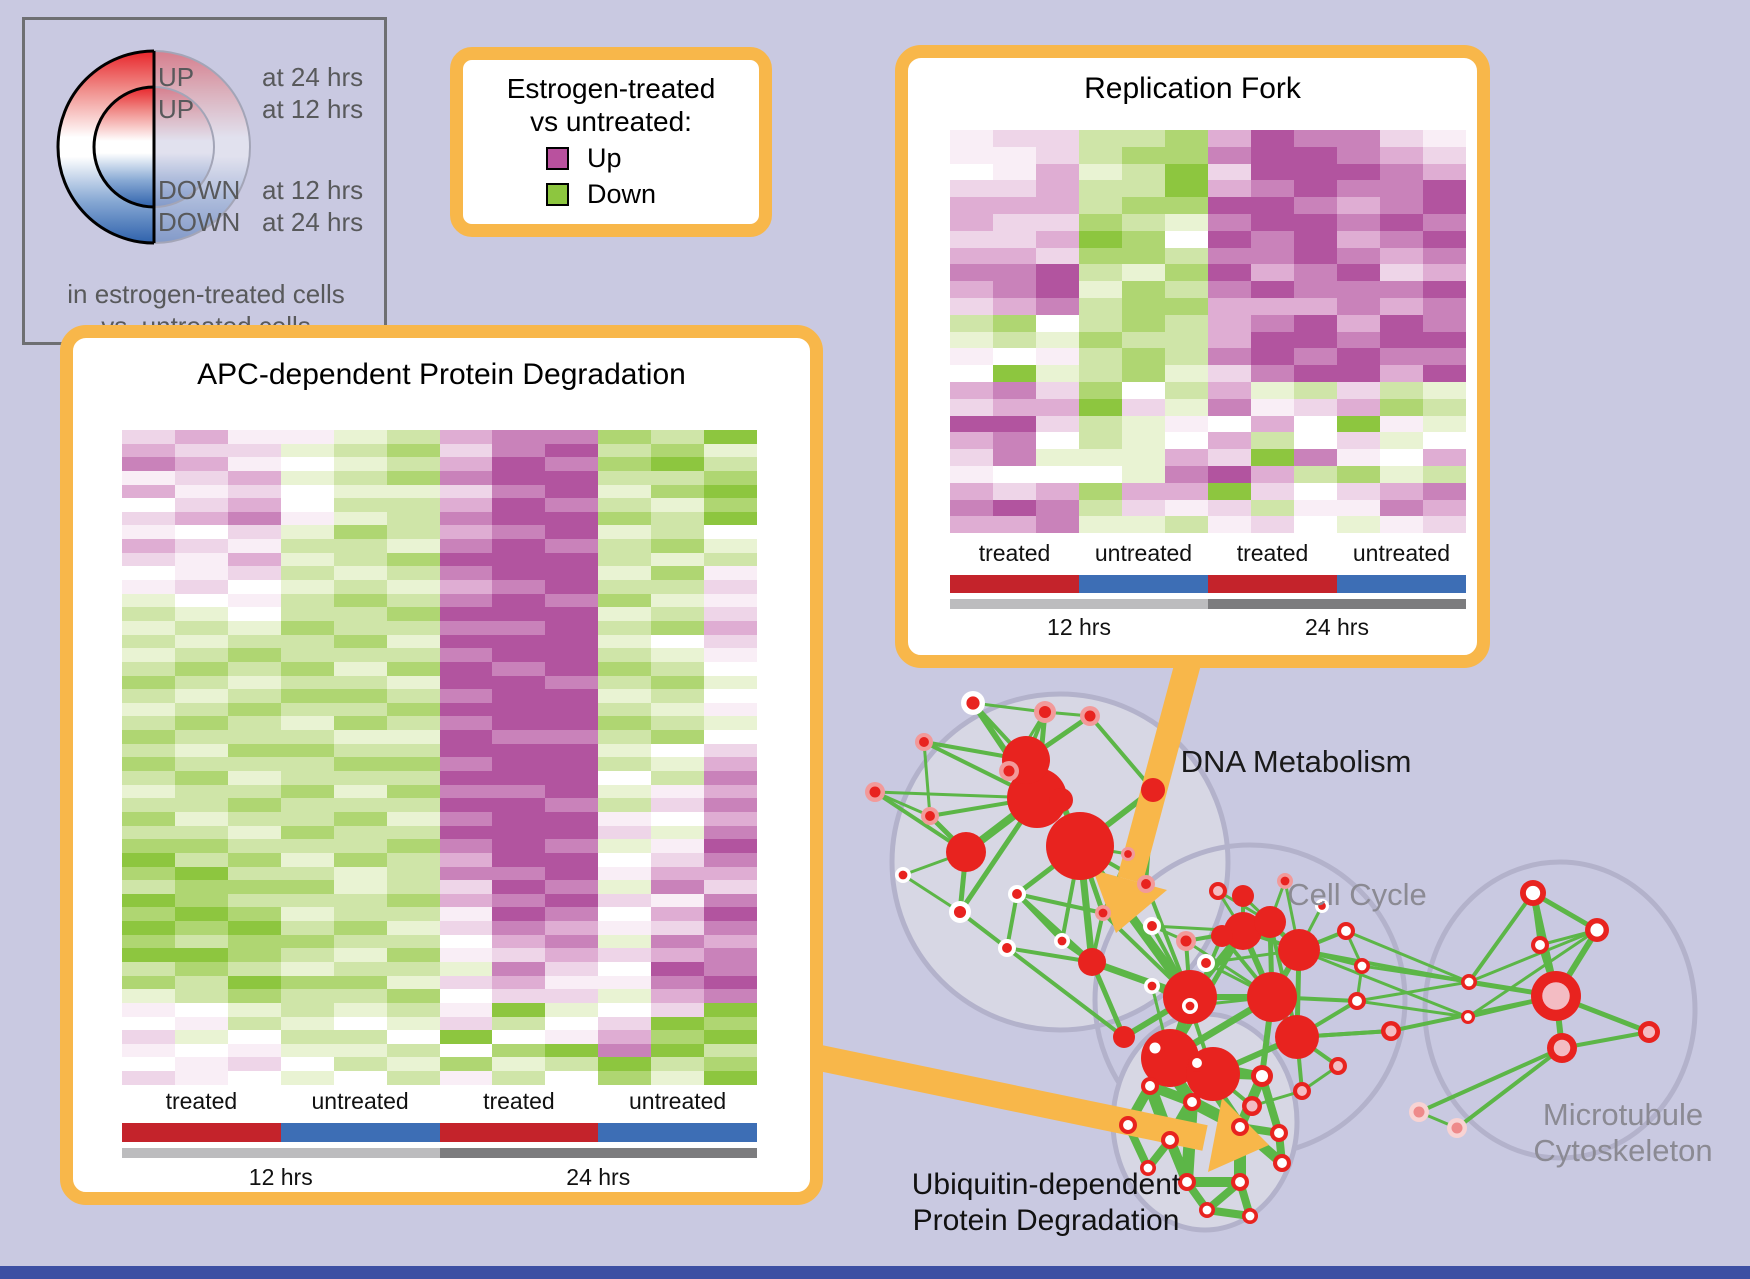  What do you see at coordinates (875, 1272) in the screenshot?
I see `bottom-border-strip` at bounding box center [875, 1272].